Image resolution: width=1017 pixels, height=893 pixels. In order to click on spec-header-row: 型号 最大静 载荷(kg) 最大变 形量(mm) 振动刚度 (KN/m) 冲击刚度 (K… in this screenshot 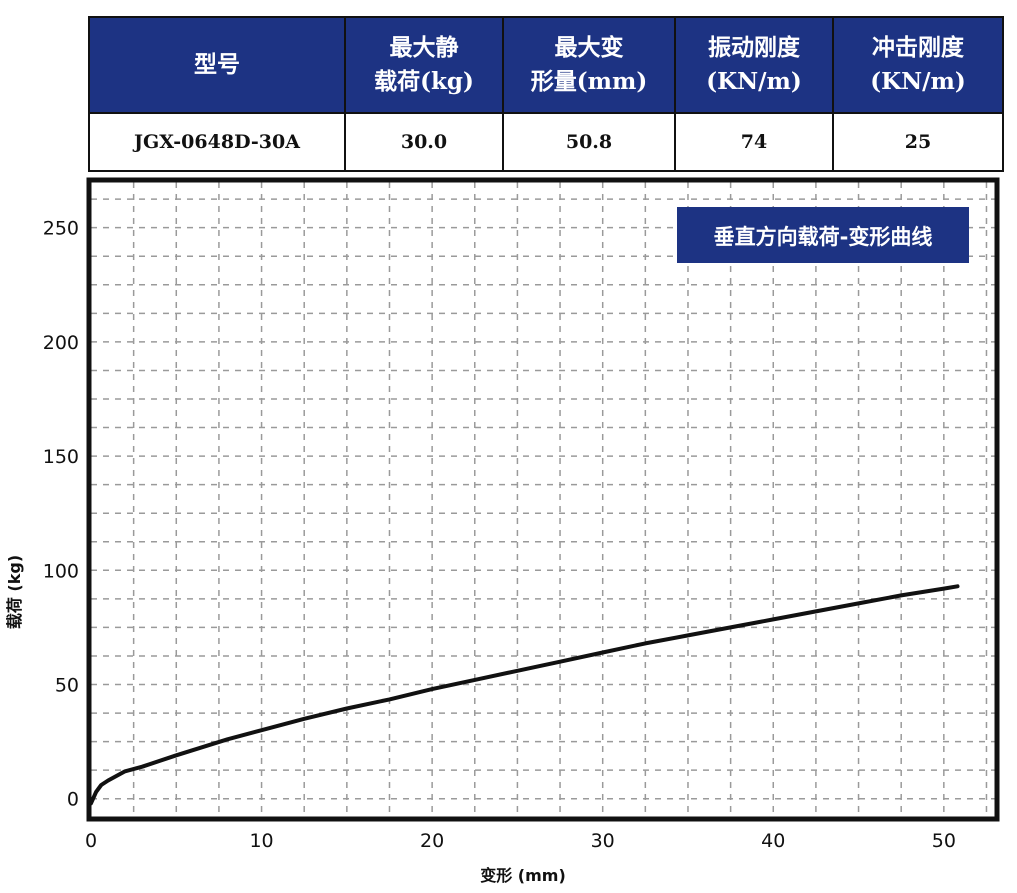, I will do `click(546, 65)`.